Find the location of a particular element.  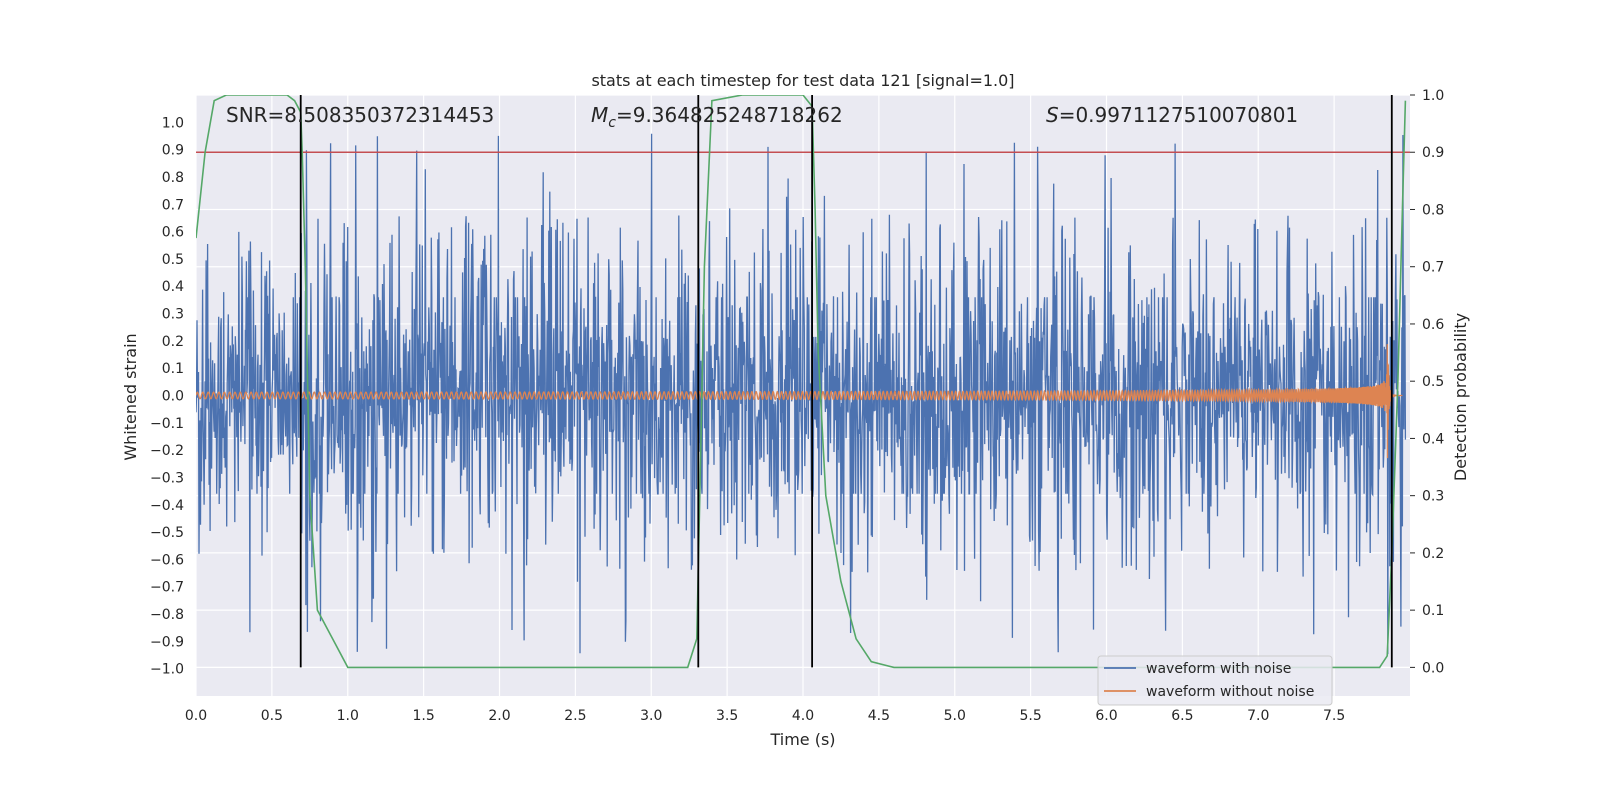

x-tick-label: 4.0 is located at coordinates (803, 716).